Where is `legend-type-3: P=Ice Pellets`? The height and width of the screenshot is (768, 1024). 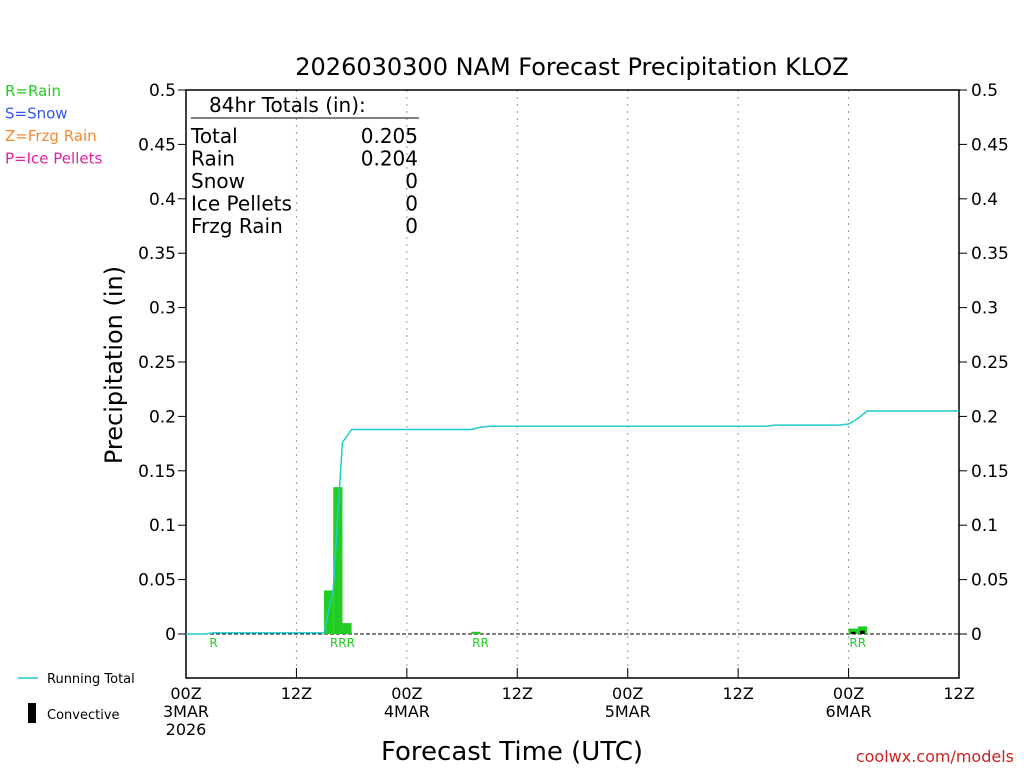 legend-type-3: P=Ice Pellets is located at coordinates (53, 159).